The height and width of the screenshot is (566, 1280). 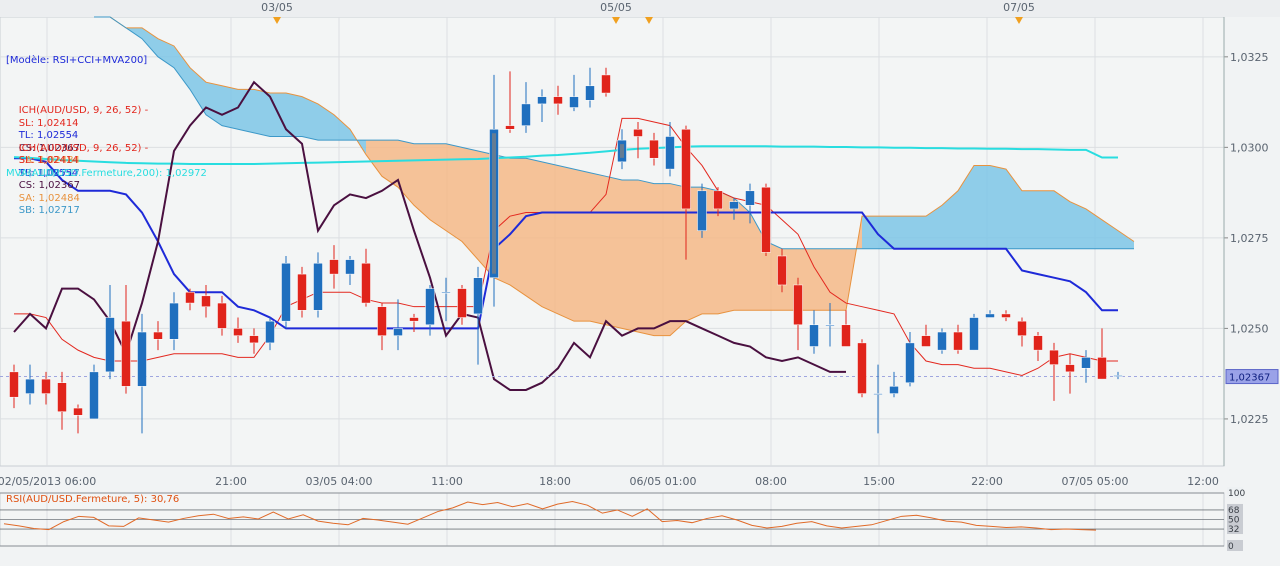 I want to click on top-date-strip, so click(x=640, y=8).